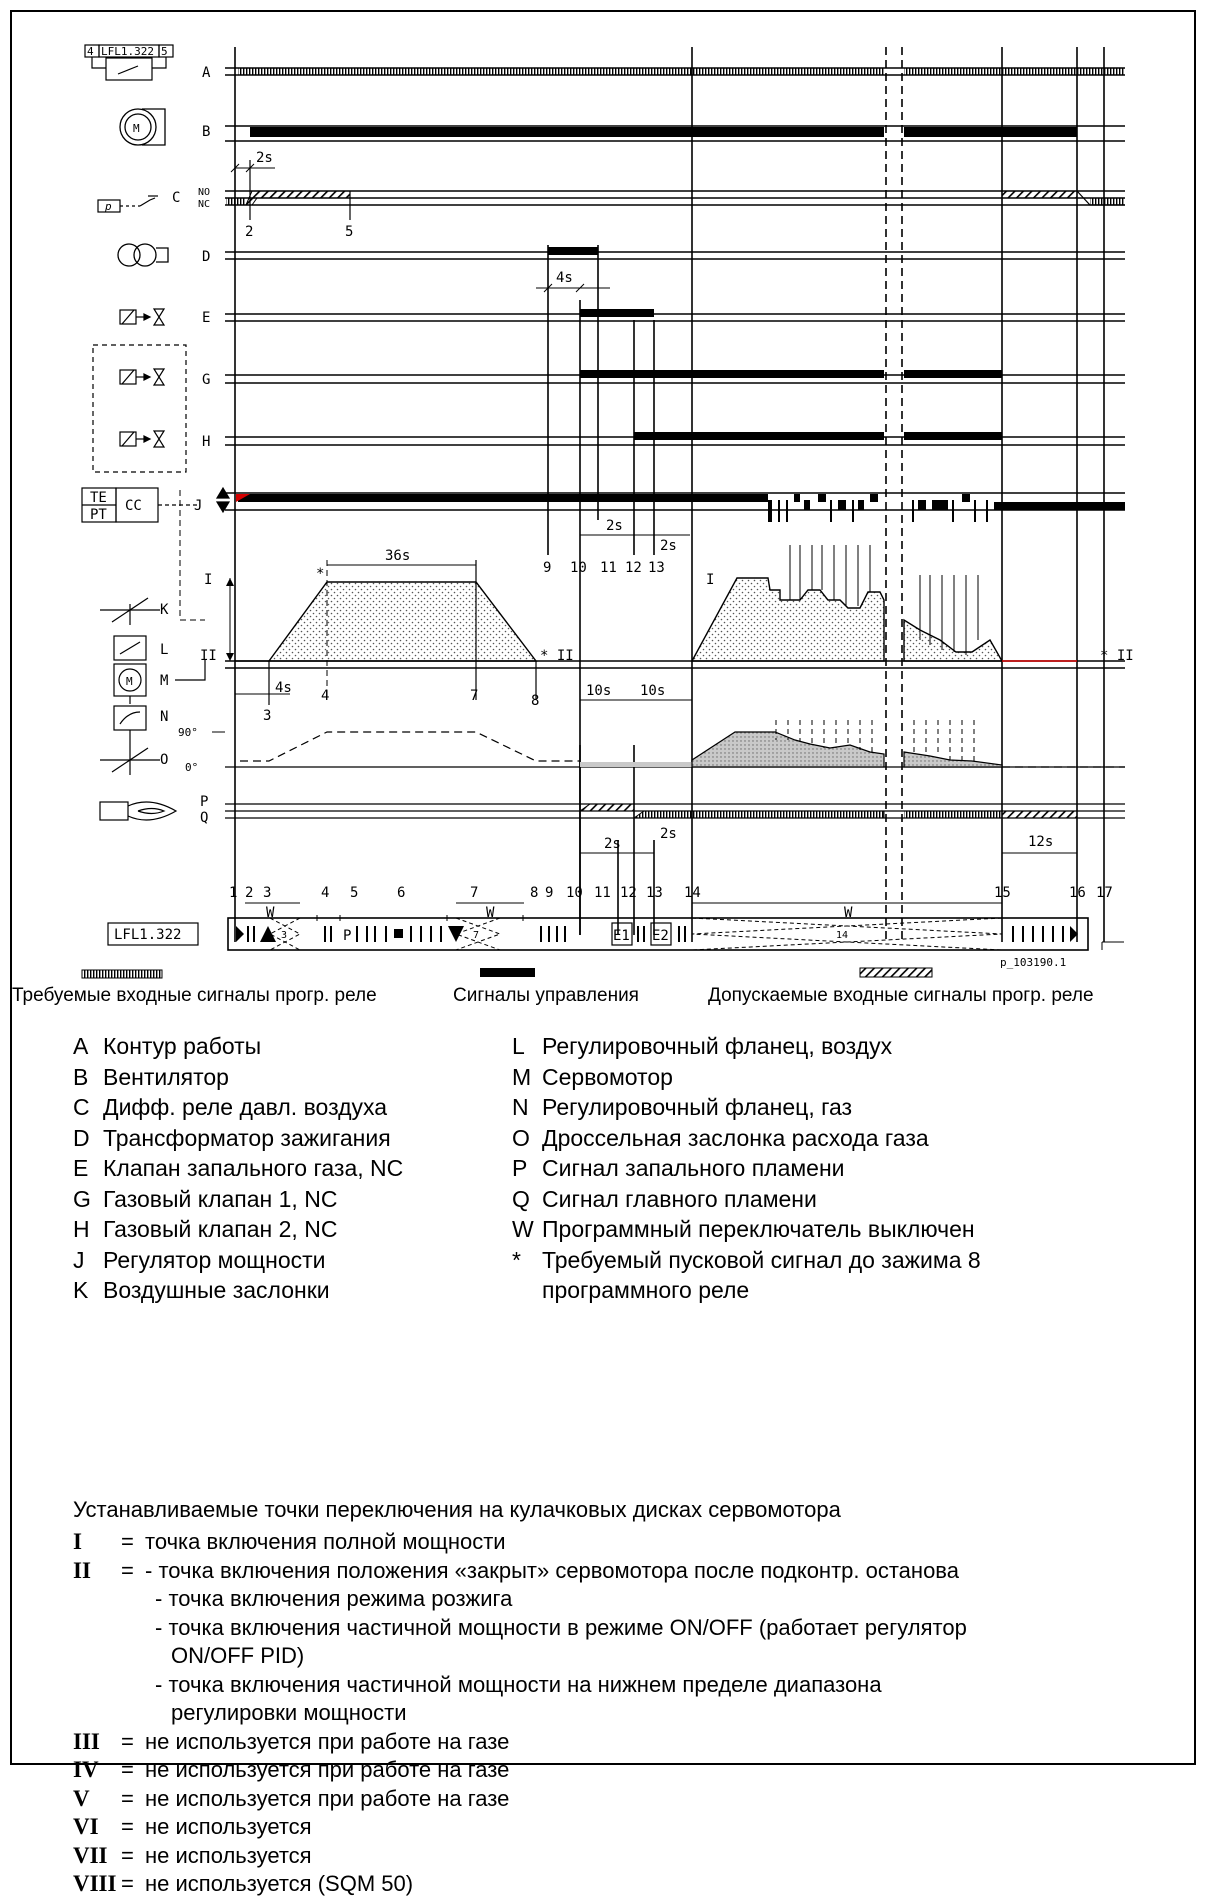 Image resolution: width=1208 pixels, height=1899 pixels. What do you see at coordinates (325, 1541) in the screenshot?
I see `switch-point-text: точка включения полной мощности` at bounding box center [325, 1541].